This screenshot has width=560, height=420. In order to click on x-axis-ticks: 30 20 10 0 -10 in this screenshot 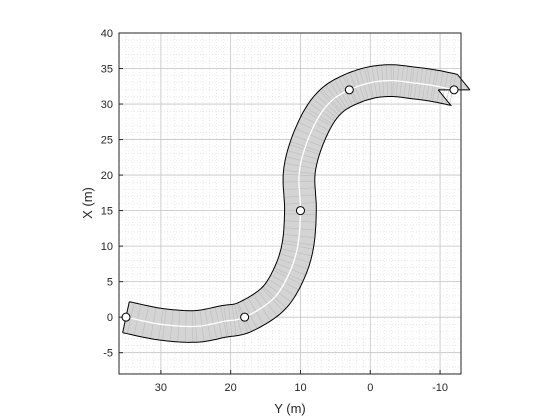, I will do `click(301, 382)`.